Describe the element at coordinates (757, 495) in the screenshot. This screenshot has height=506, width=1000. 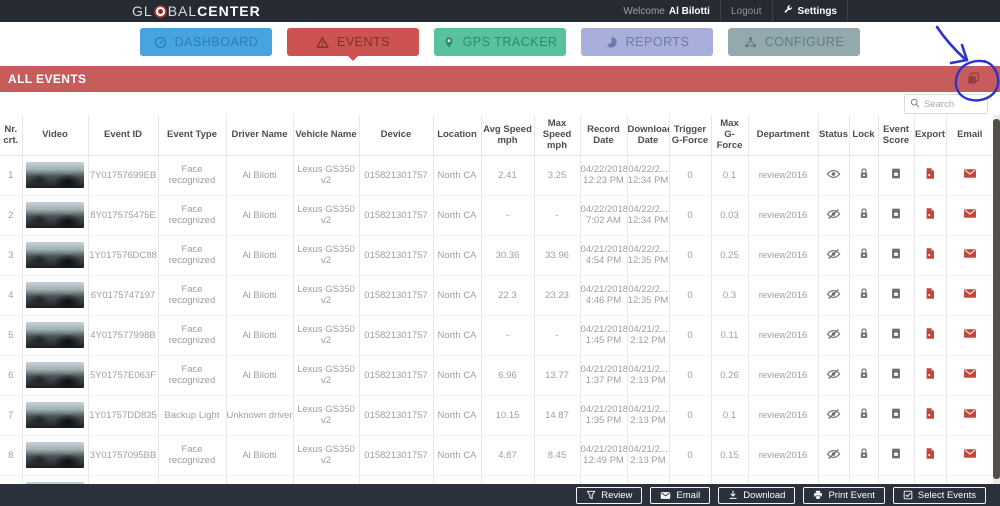
I see `download-button: Download` at that location.